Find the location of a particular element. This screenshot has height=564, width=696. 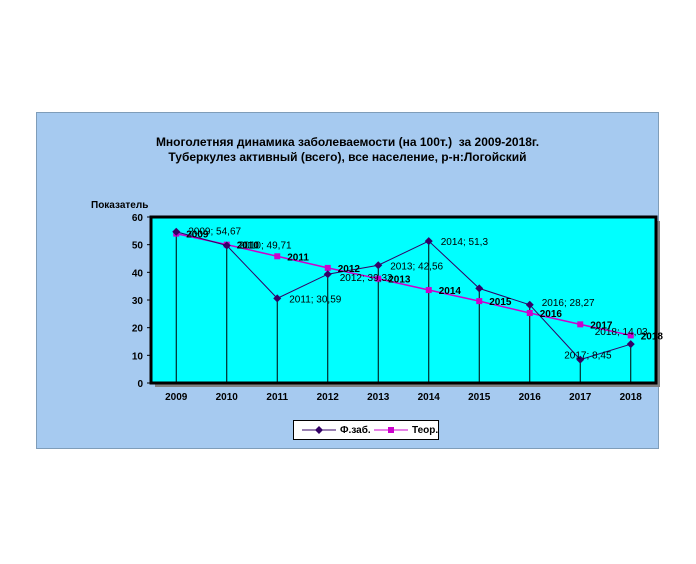

series-teor-label: 2009 is located at coordinates (197, 235).